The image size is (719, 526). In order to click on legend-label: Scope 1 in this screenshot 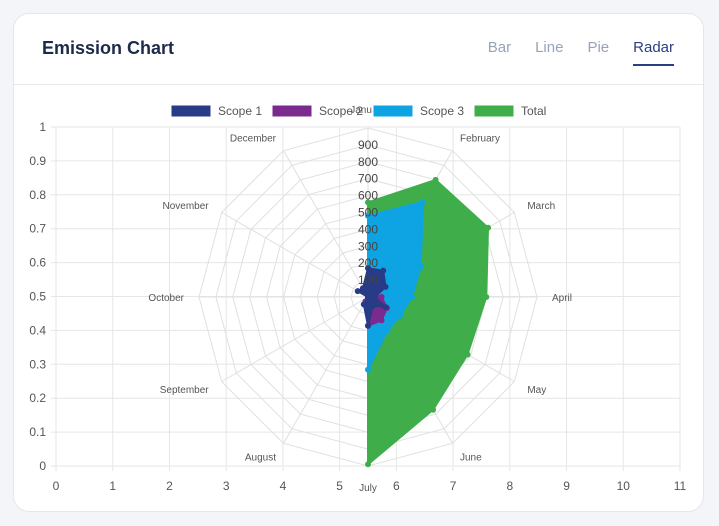, I will do `click(240, 111)`.